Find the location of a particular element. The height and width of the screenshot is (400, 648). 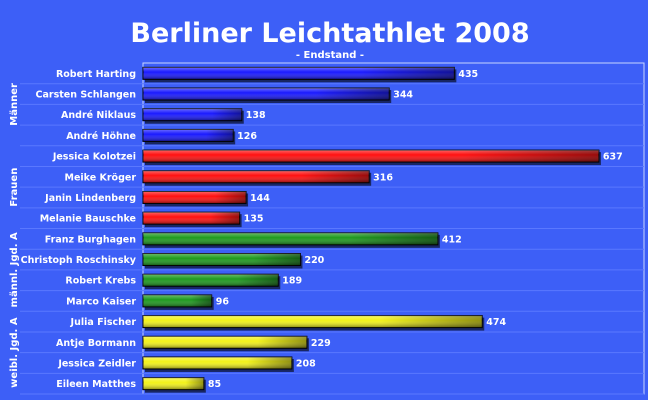

category-label: Julia Fischer is located at coordinates (103, 322).